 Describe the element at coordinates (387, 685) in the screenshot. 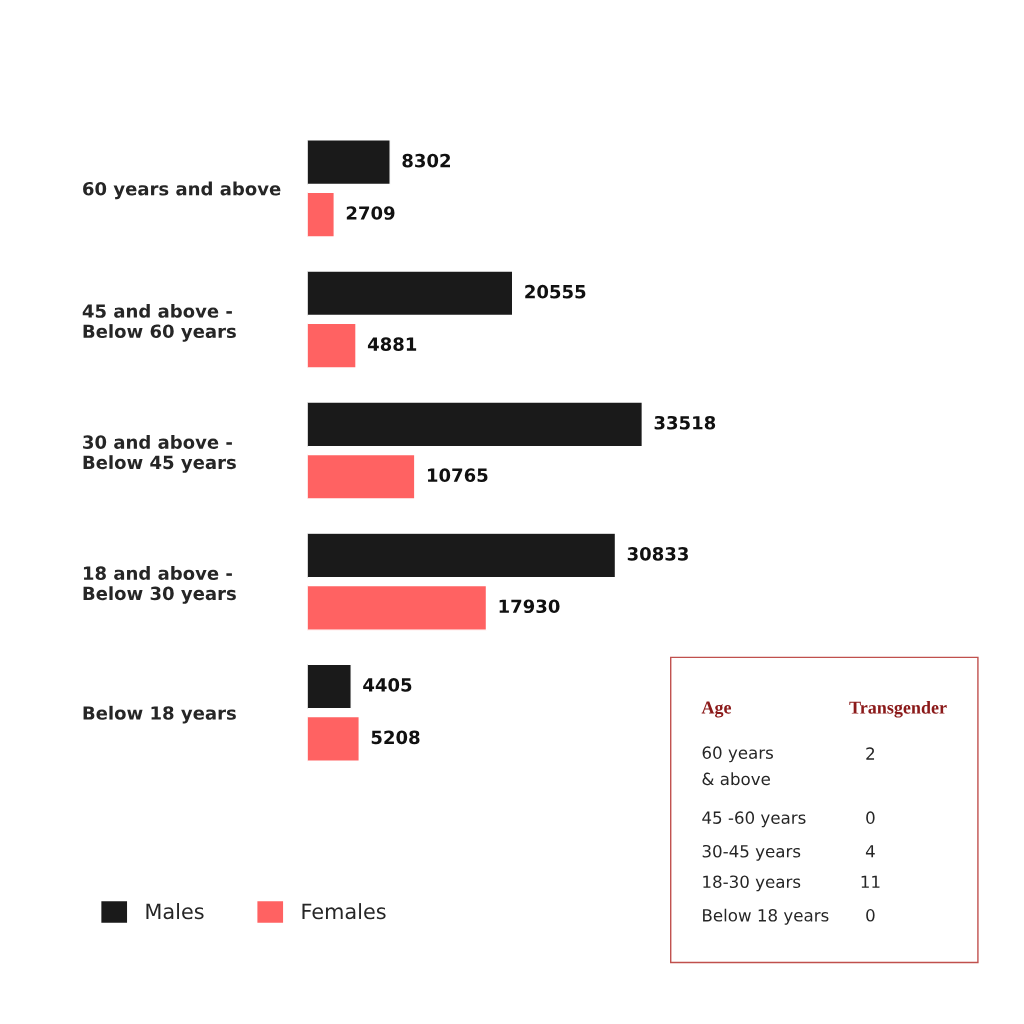

I see `data-label: 4405` at that location.